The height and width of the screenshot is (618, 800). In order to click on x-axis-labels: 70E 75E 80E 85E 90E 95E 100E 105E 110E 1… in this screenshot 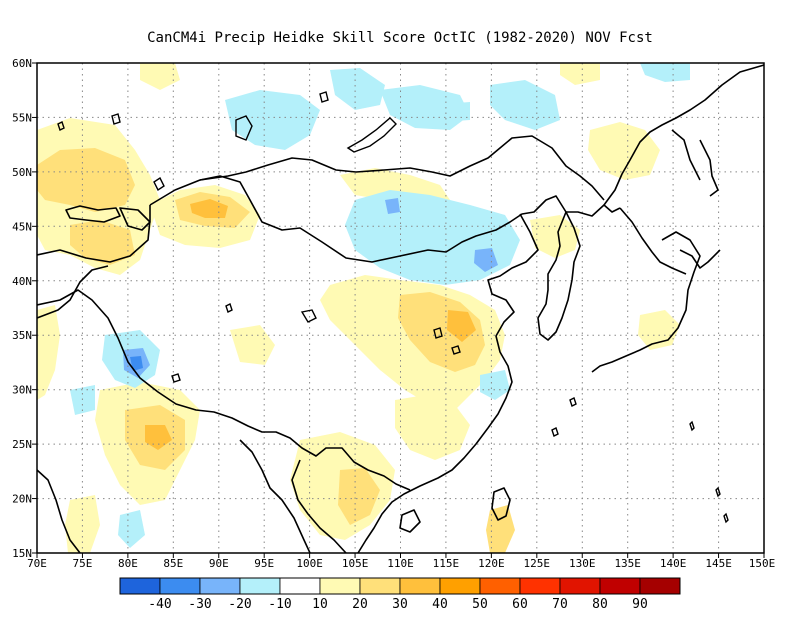, I will do `click(401, 563)`.